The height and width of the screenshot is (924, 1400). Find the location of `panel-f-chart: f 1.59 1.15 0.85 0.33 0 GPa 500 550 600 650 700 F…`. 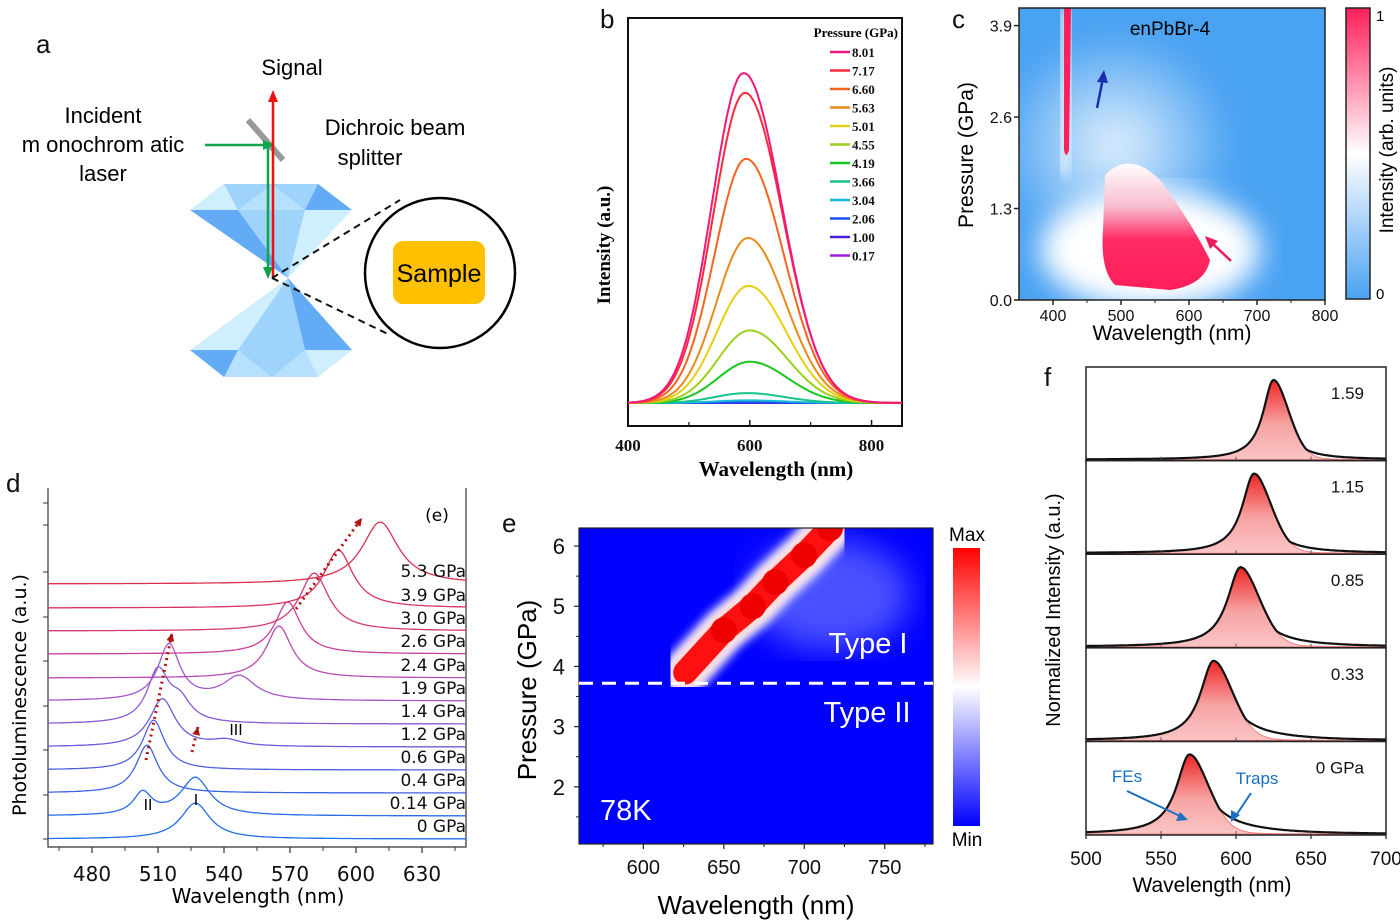

panel-f-chart: f 1.59 1.15 0.85 0.33 0 GPa 500 550 600 650 700 F… is located at coordinates (1221, 629).